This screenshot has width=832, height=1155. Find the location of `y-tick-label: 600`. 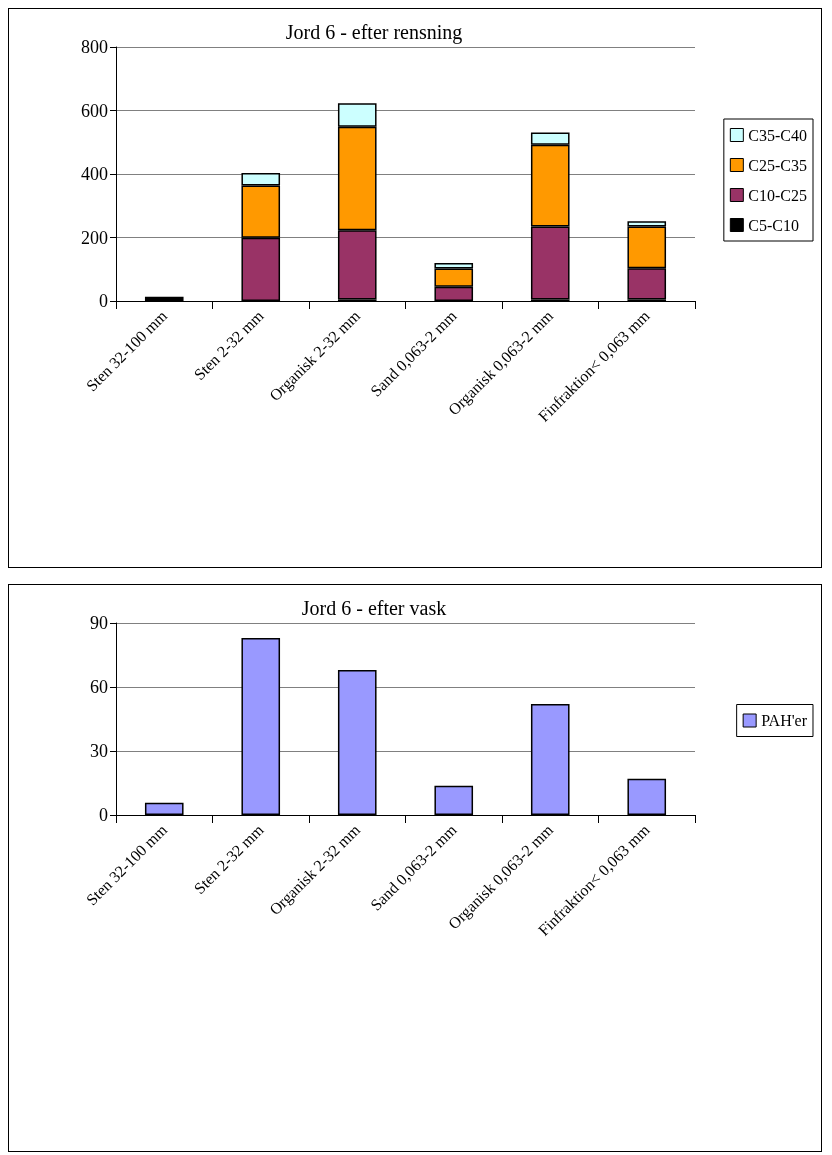

y-tick-label: 600 is located at coordinates (94, 110).